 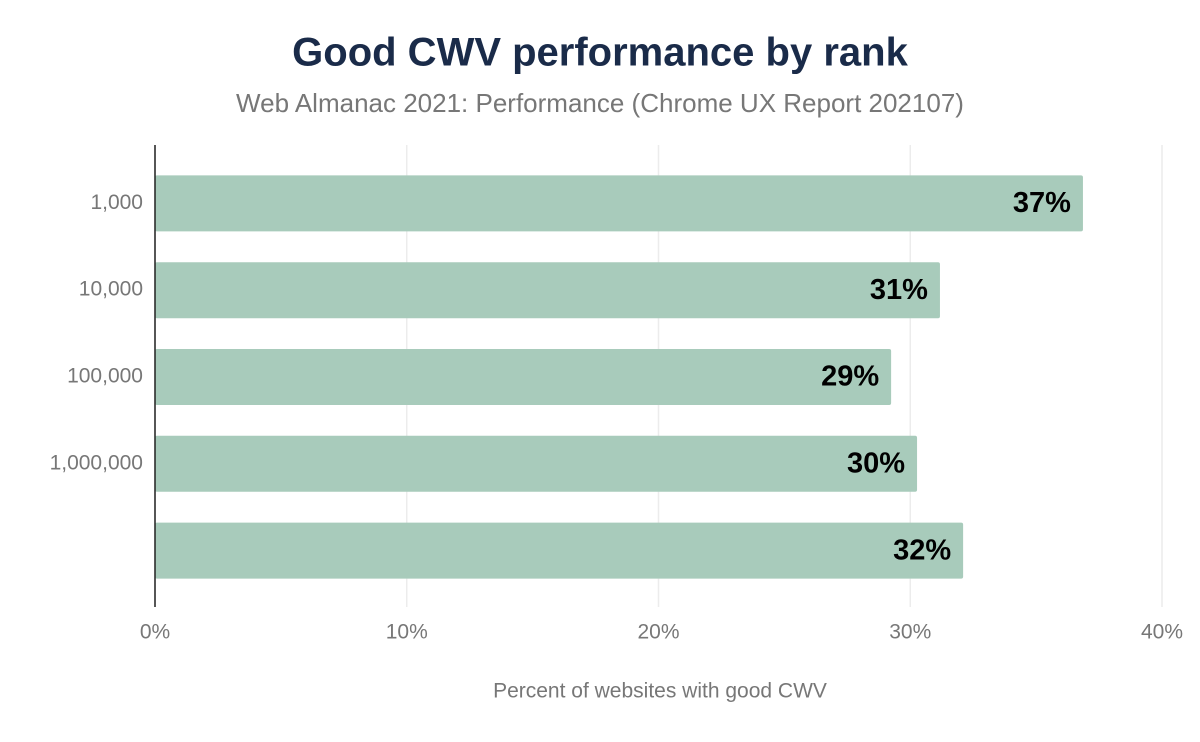 I want to click on y-tick-label: 100,000, so click(x=105, y=376).